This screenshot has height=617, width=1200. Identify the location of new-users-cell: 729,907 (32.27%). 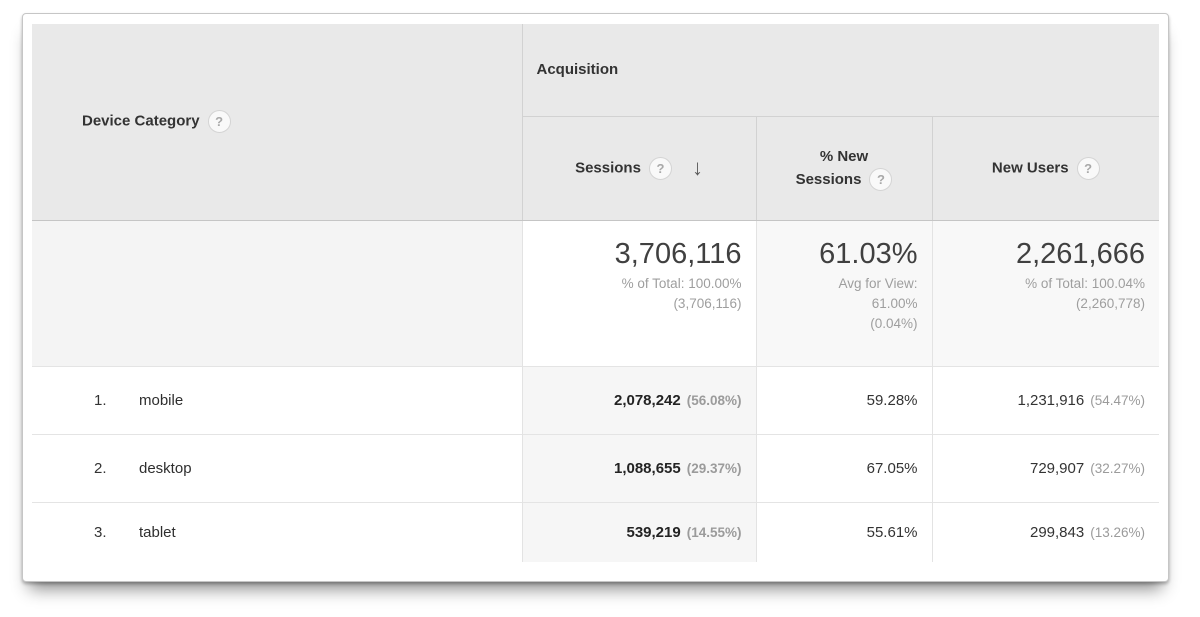
(1045, 467).